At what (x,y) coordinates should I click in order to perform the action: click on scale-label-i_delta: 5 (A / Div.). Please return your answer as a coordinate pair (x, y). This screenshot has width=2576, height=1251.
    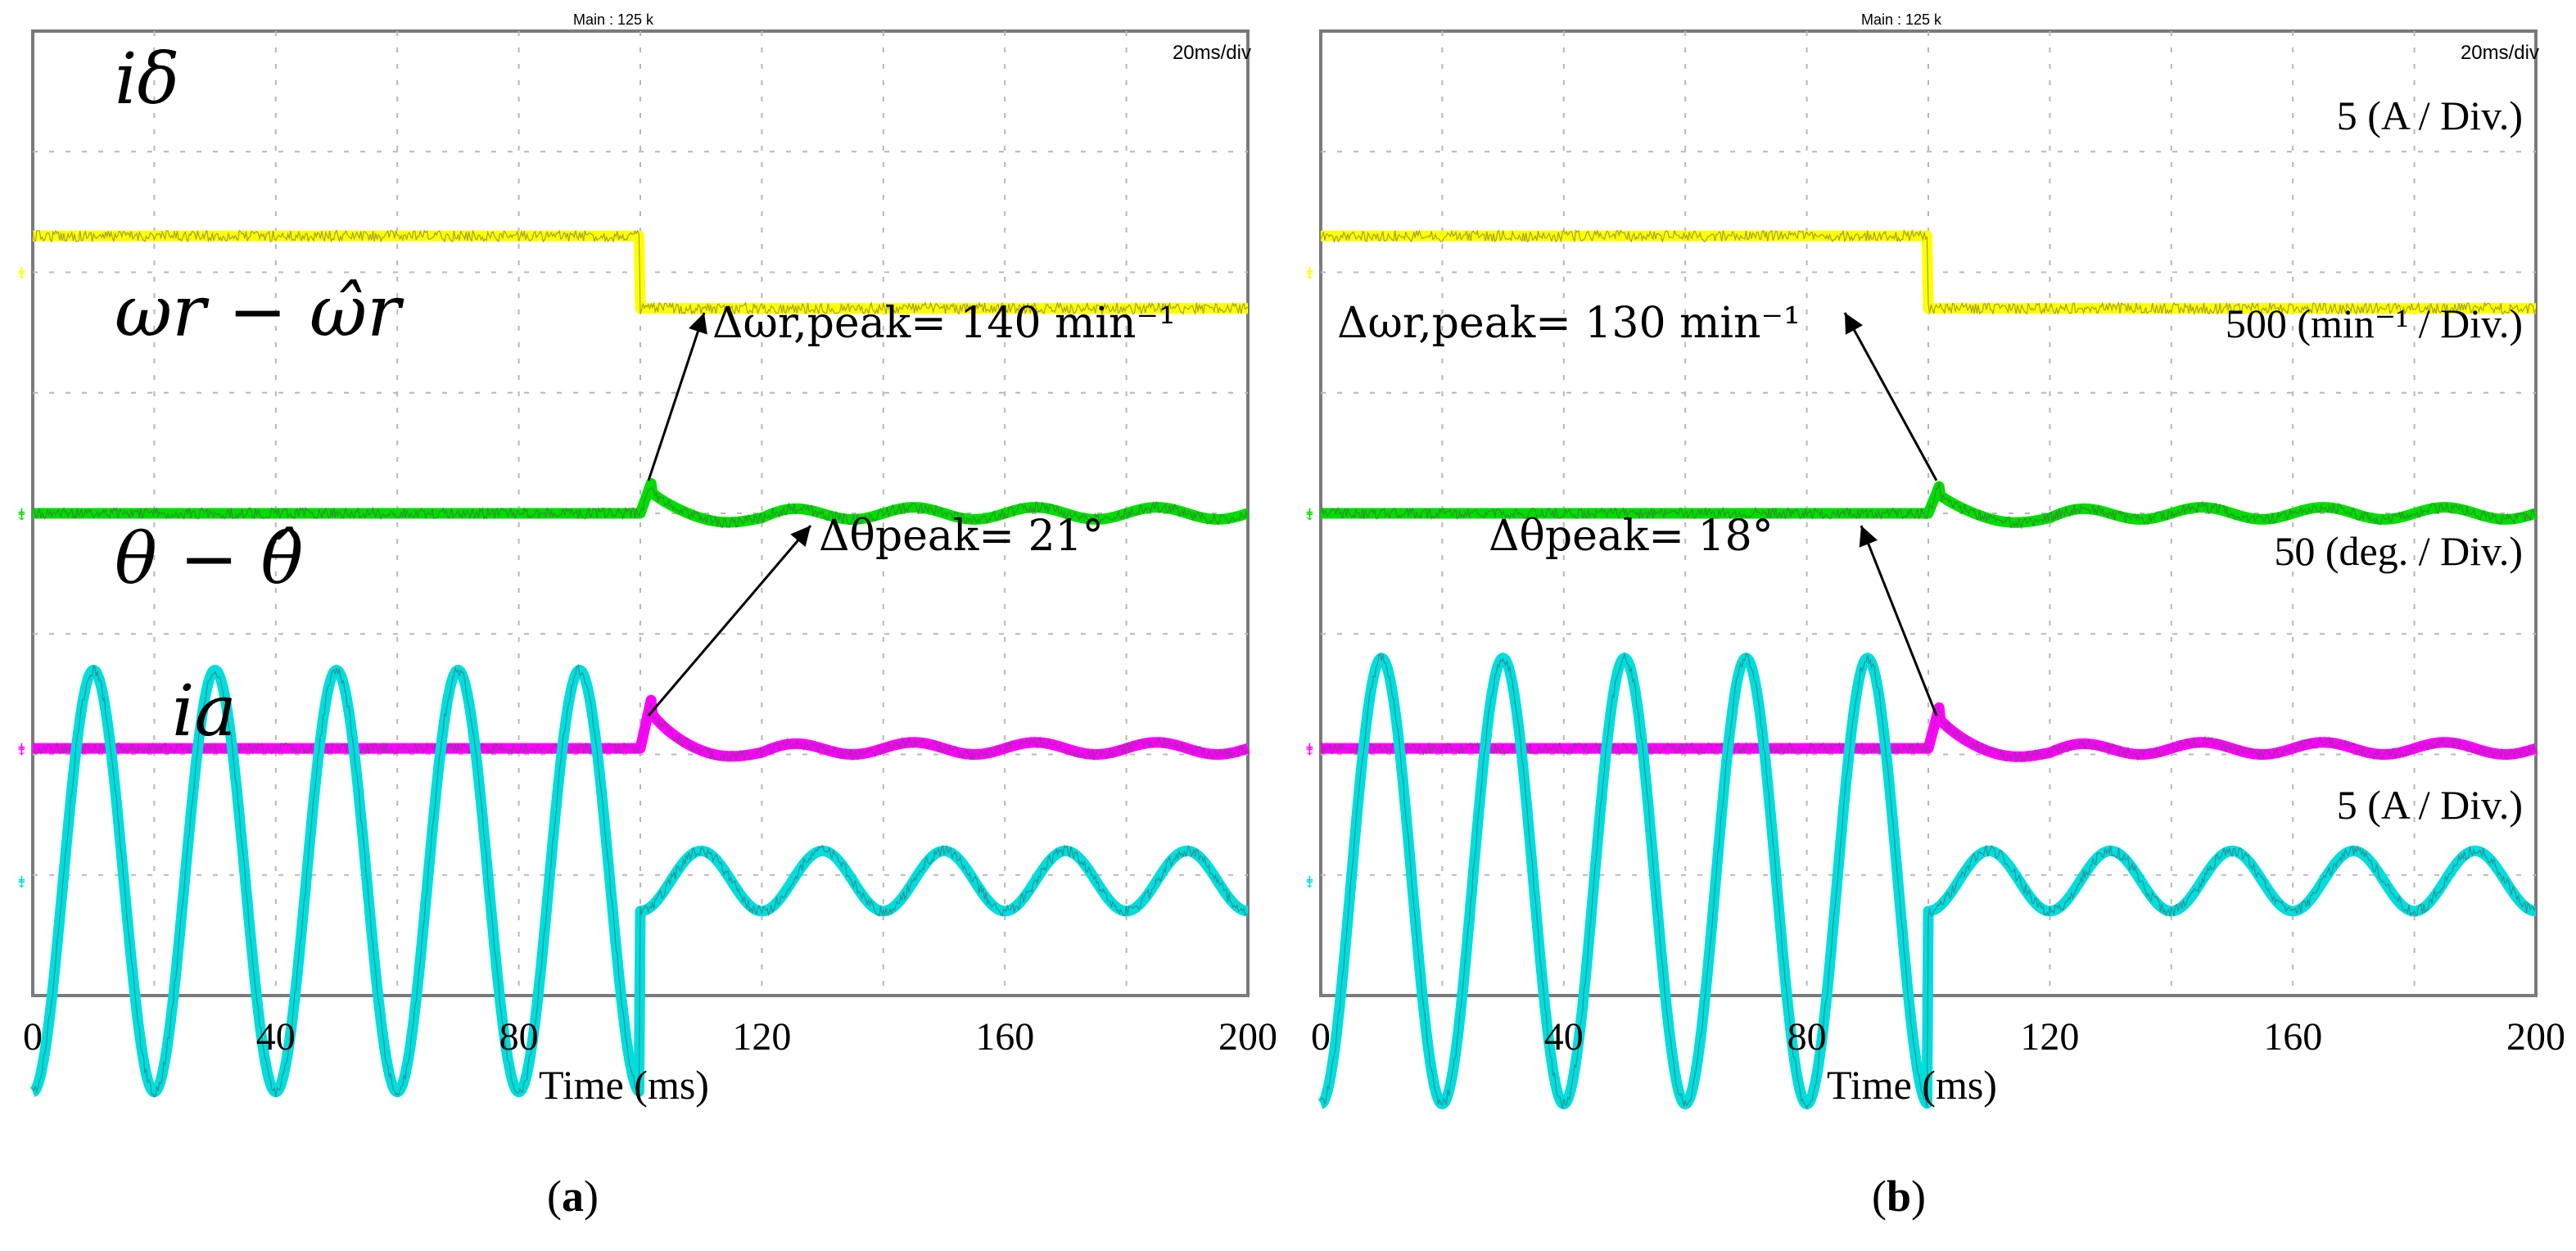
    Looking at the image, I should click on (2430, 115).